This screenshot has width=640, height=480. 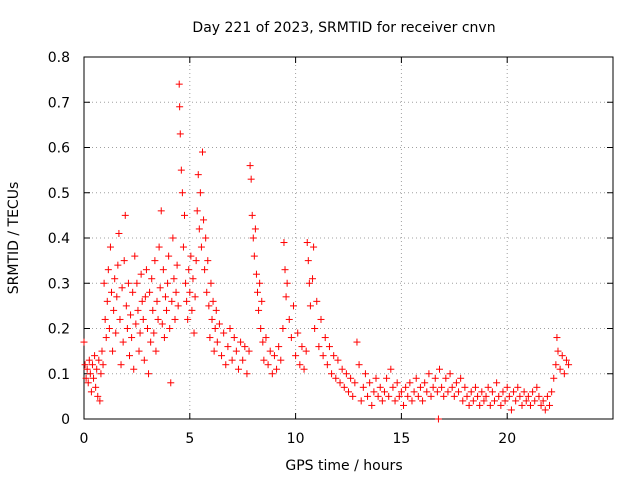 I want to click on x-axis-label: GPS time / hours, so click(x=343, y=466).